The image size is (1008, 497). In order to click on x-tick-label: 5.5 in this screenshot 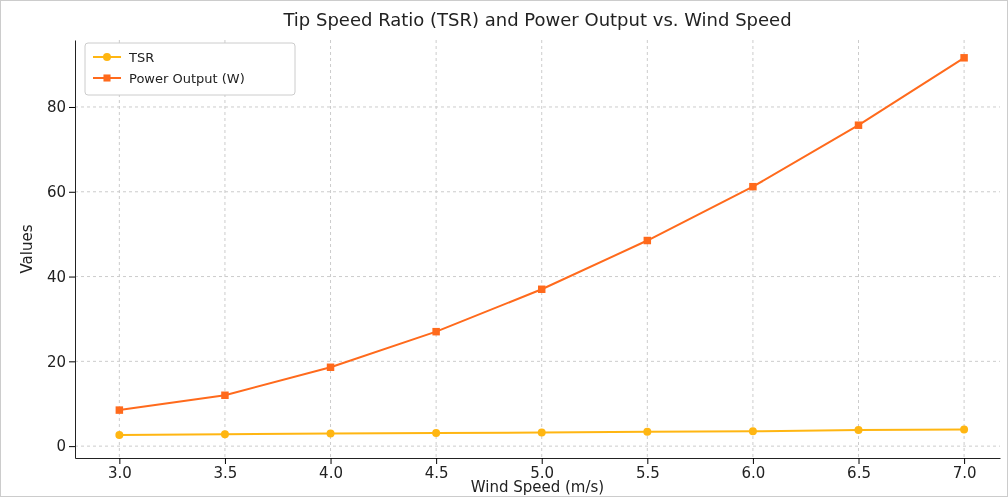, I will do `click(647, 472)`.